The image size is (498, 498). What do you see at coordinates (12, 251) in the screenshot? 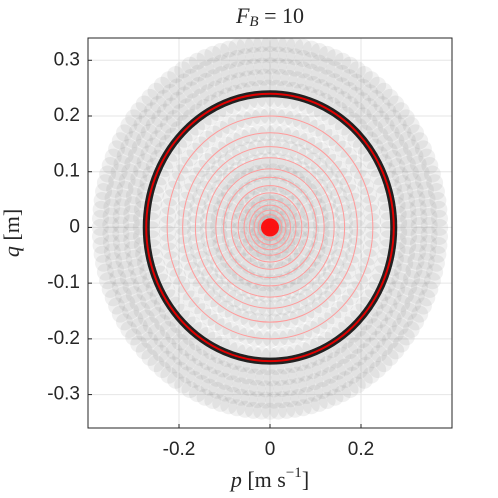
I see `y-label-symbol: q` at bounding box center [12, 251].